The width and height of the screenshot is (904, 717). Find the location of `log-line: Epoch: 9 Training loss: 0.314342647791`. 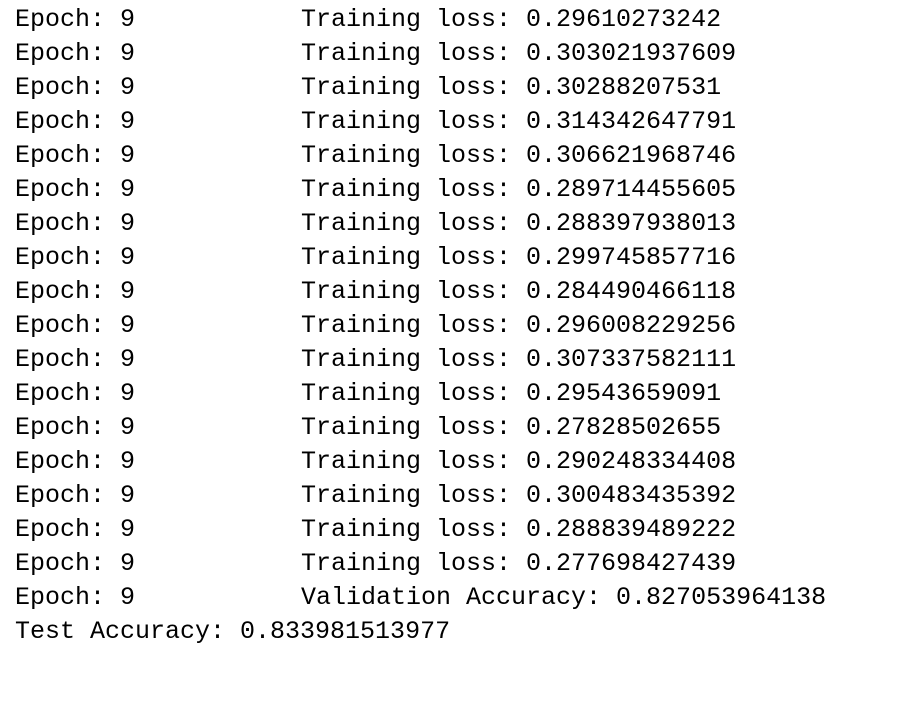

log-line: Epoch: 9 Training loss: 0.314342647791 is located at coordinates (457, 122).